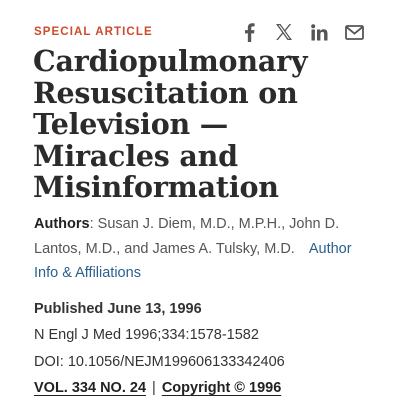  What do you see at coordinates (193, 261) in the screenshot?
I see `author-affiliations-link: Author Info & Affiliations` at bounding box center [193, 261].